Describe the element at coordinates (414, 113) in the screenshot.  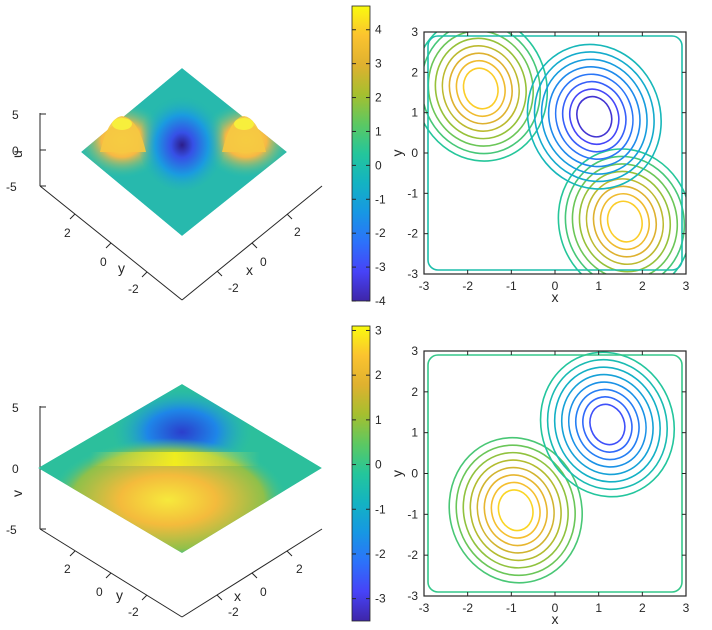
I see `y-tick: 1` at that location.